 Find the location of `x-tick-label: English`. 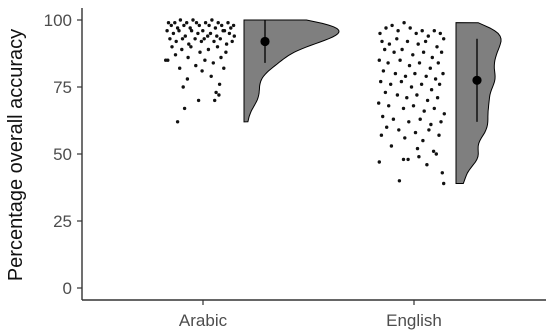

x-tick-label: English is located at coordinates (414, 320).